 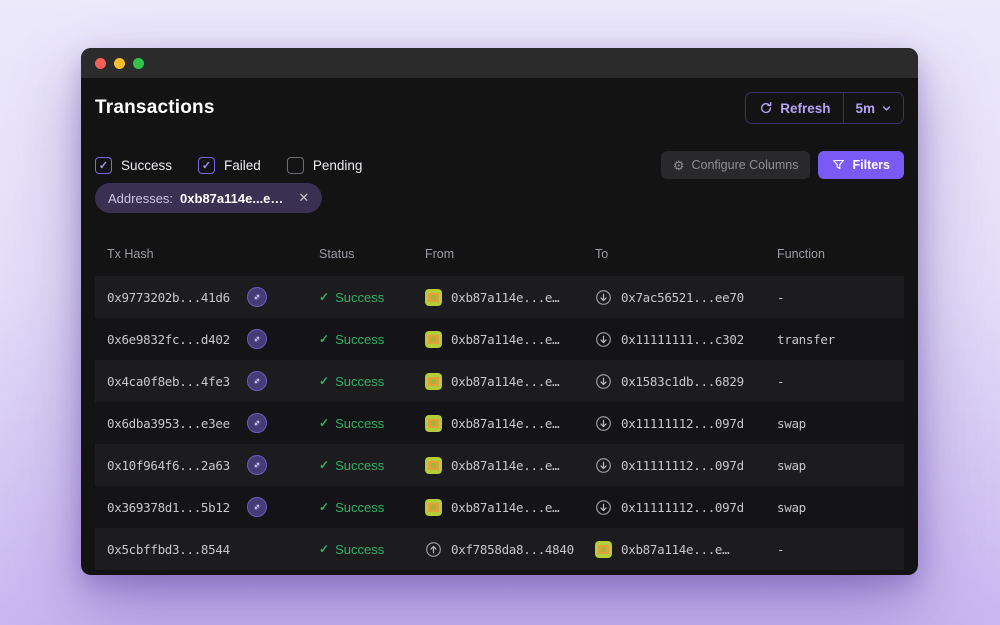 I want to click on tx-hash-cell: 0x9773202b...41d6, so click(x=168, y=297).